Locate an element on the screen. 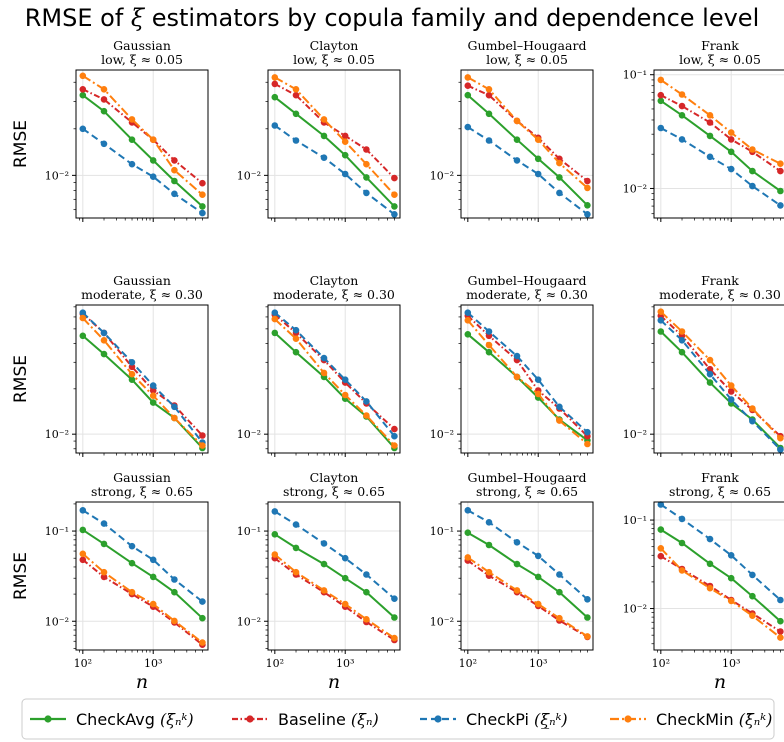  series-CheckAvg is located at coordinates (527, 387).